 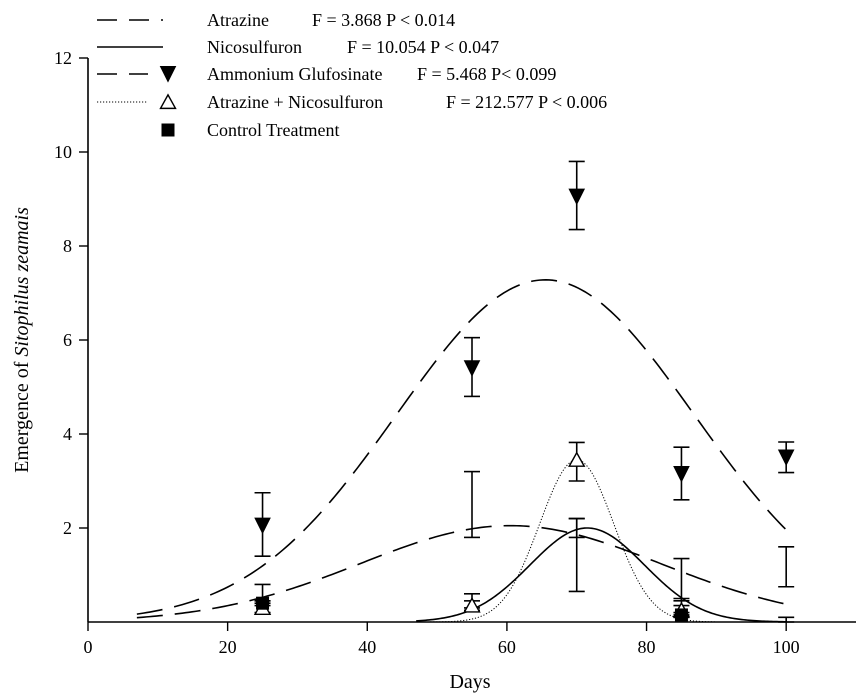 I want to click on y-tick-label: 10, so click(x=63, y=152).